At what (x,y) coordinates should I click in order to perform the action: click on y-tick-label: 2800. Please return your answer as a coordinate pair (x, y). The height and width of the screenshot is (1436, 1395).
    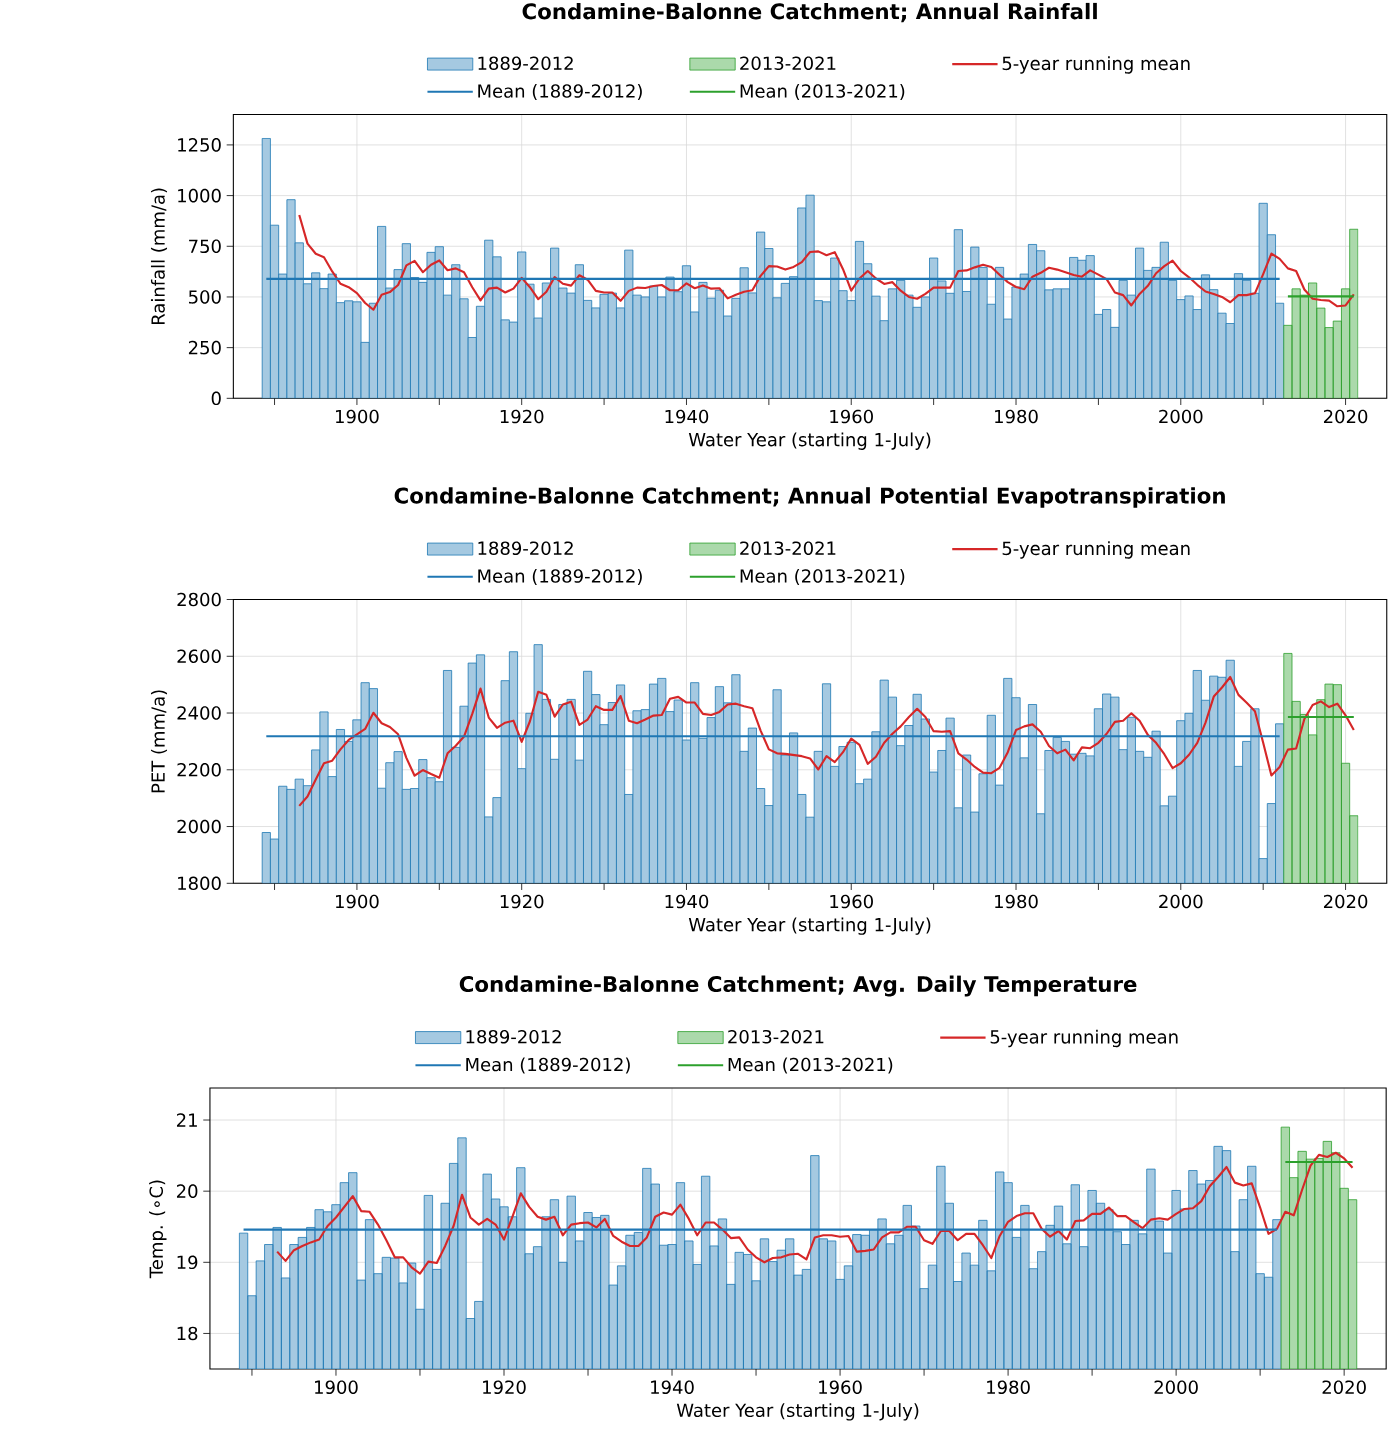
    Looking at the image, I should click on (199, 599).